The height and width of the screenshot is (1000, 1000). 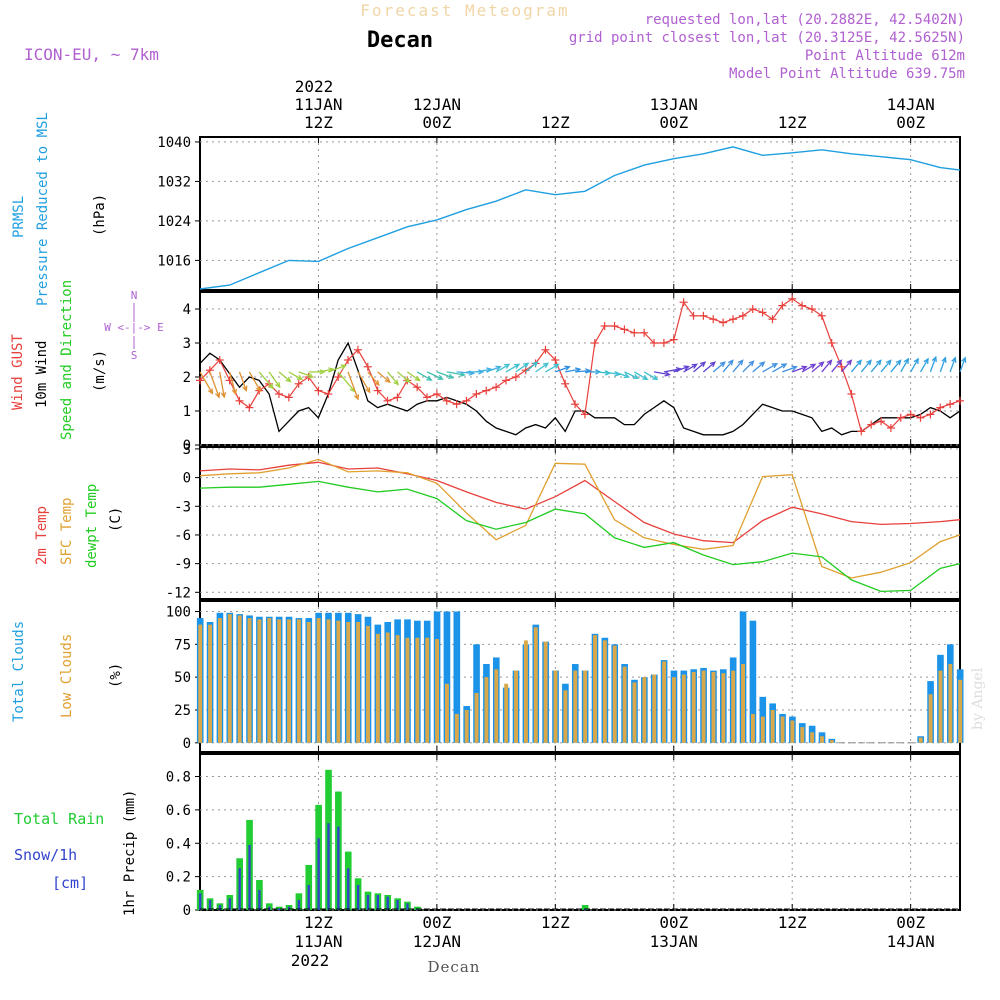 I want to click on precip-label-rain: Total Rain, so click(x=59, y=819).